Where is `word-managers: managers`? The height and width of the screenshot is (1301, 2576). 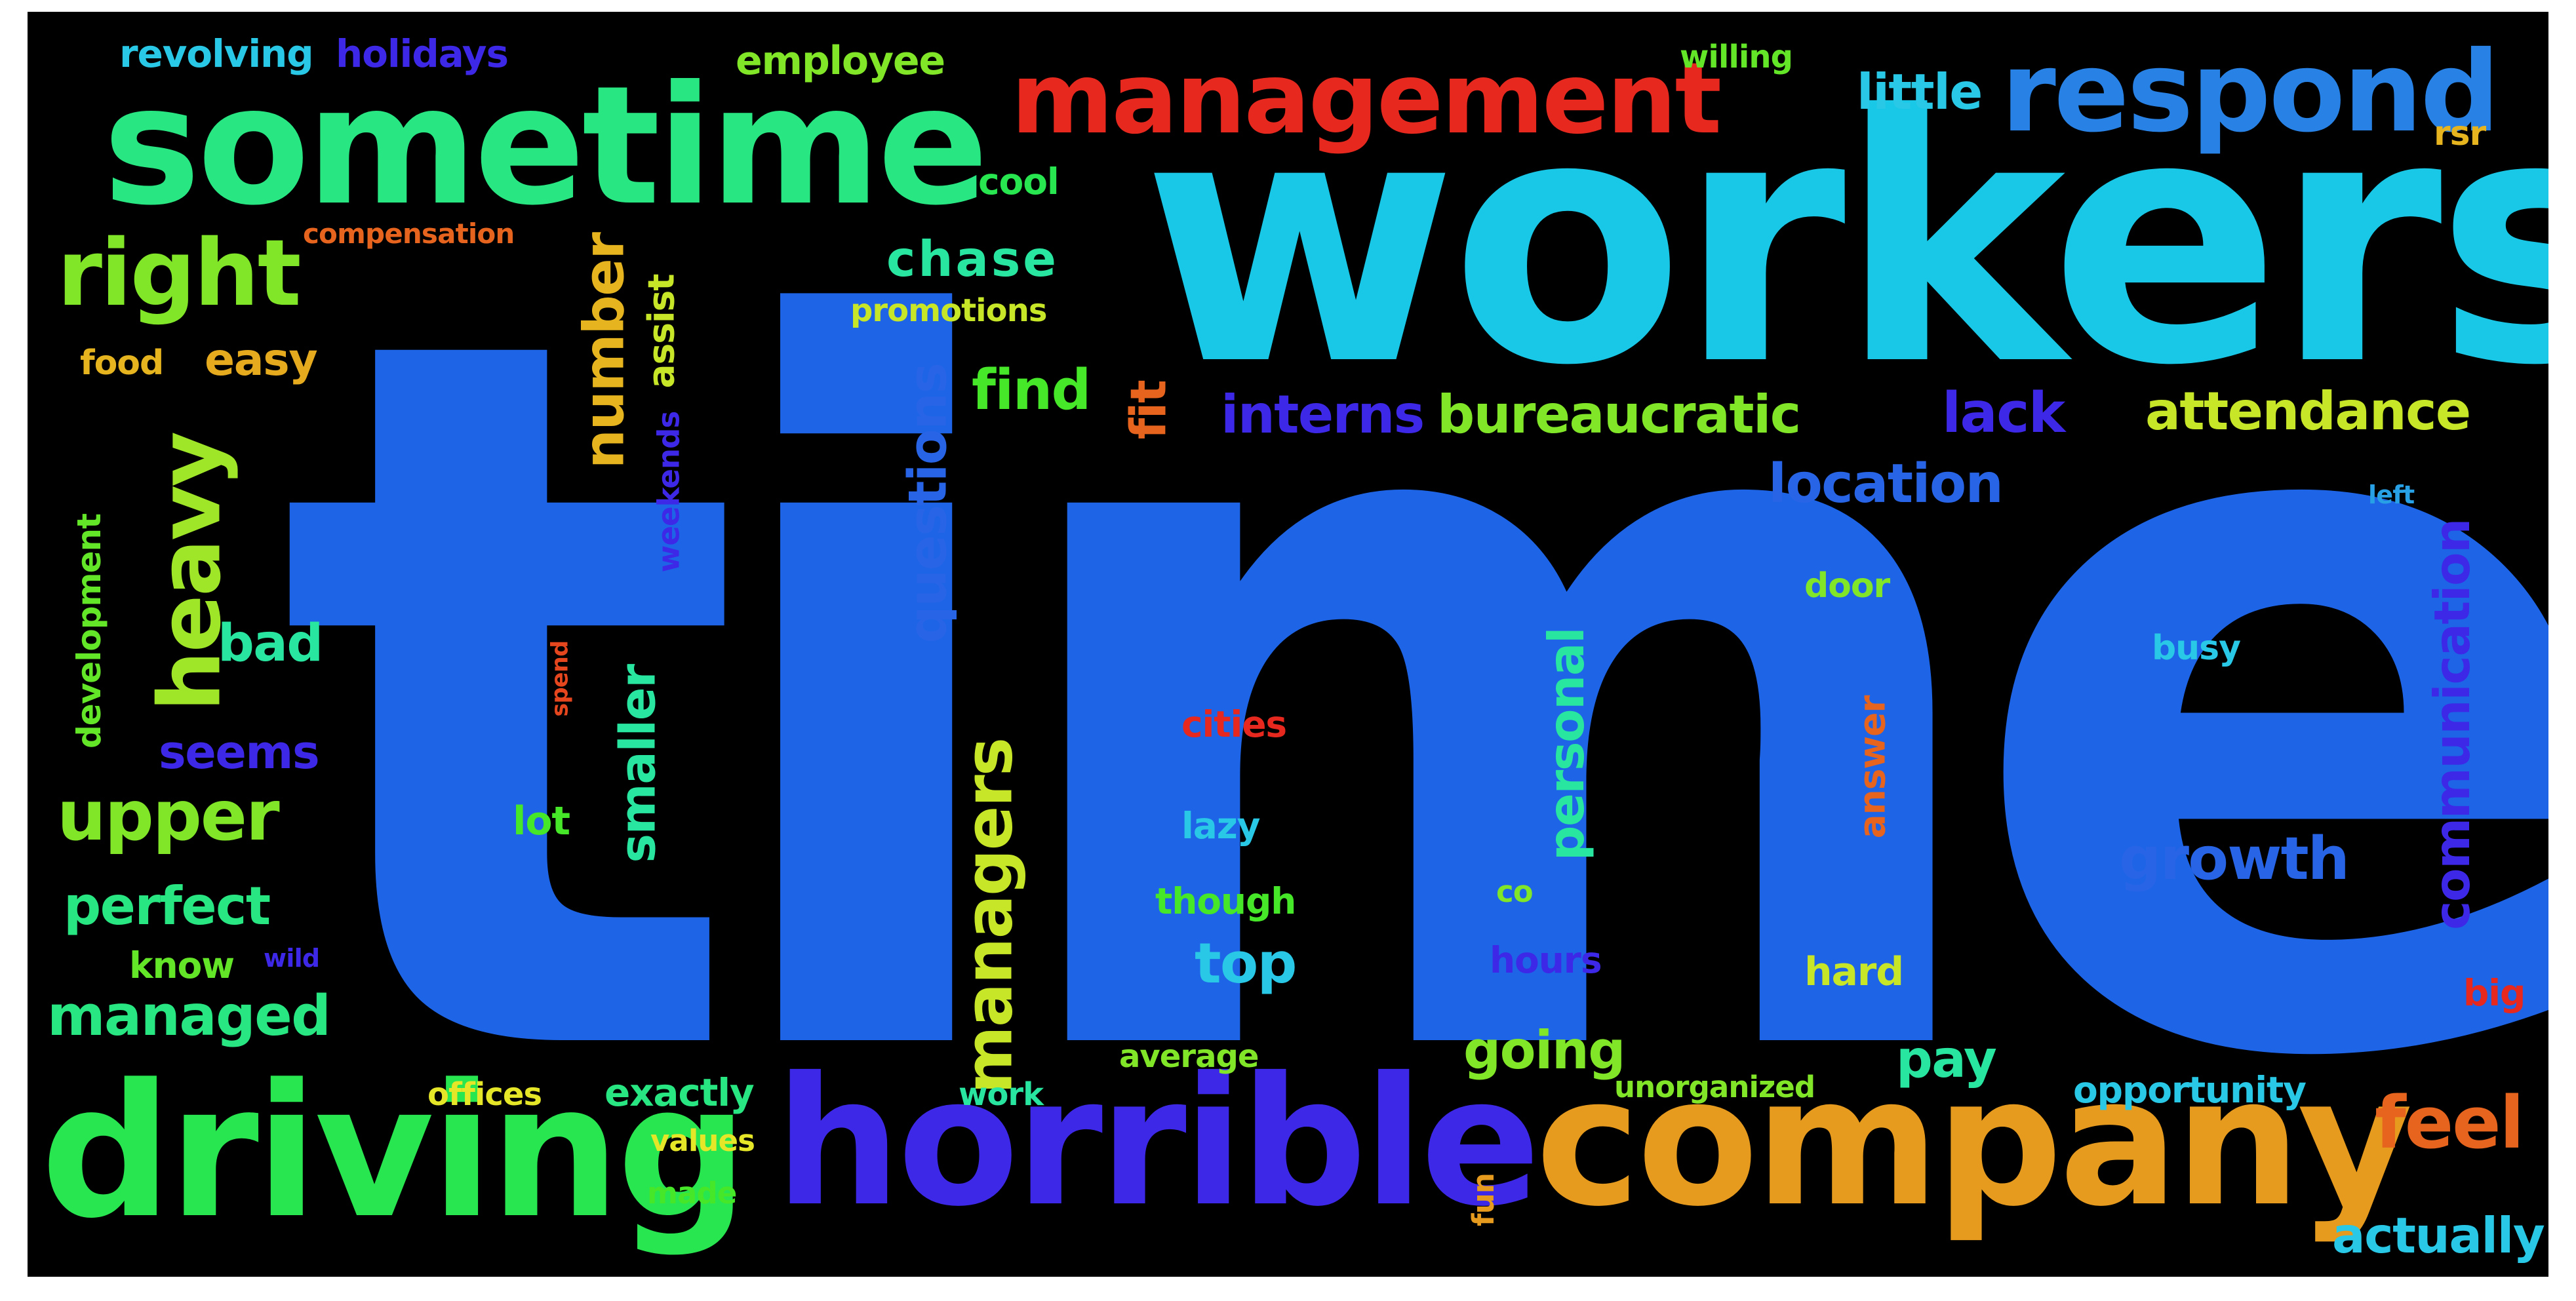 word-managers: managers is located at coordinates (988, 917).